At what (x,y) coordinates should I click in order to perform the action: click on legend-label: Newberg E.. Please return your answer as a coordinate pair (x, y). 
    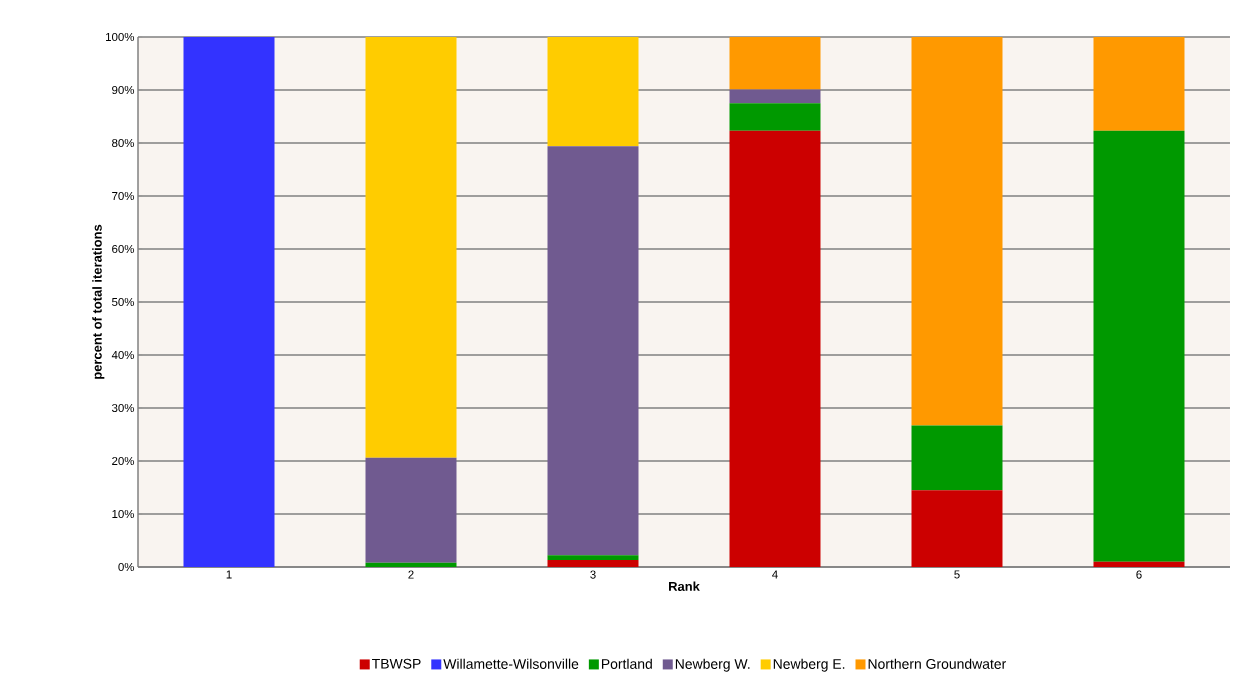
    Looking at the image, I should click on (809, 665).